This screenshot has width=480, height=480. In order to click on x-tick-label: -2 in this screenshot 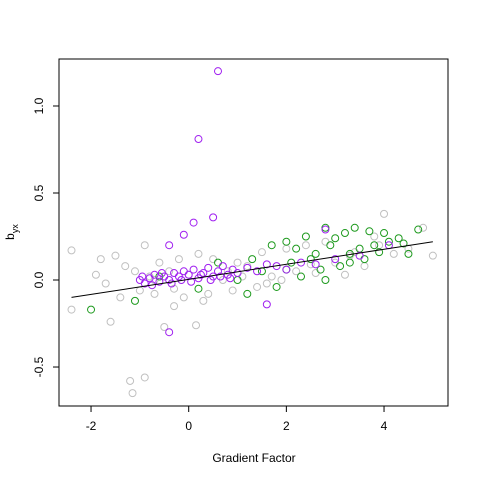, I will do `click(91, 426)`.